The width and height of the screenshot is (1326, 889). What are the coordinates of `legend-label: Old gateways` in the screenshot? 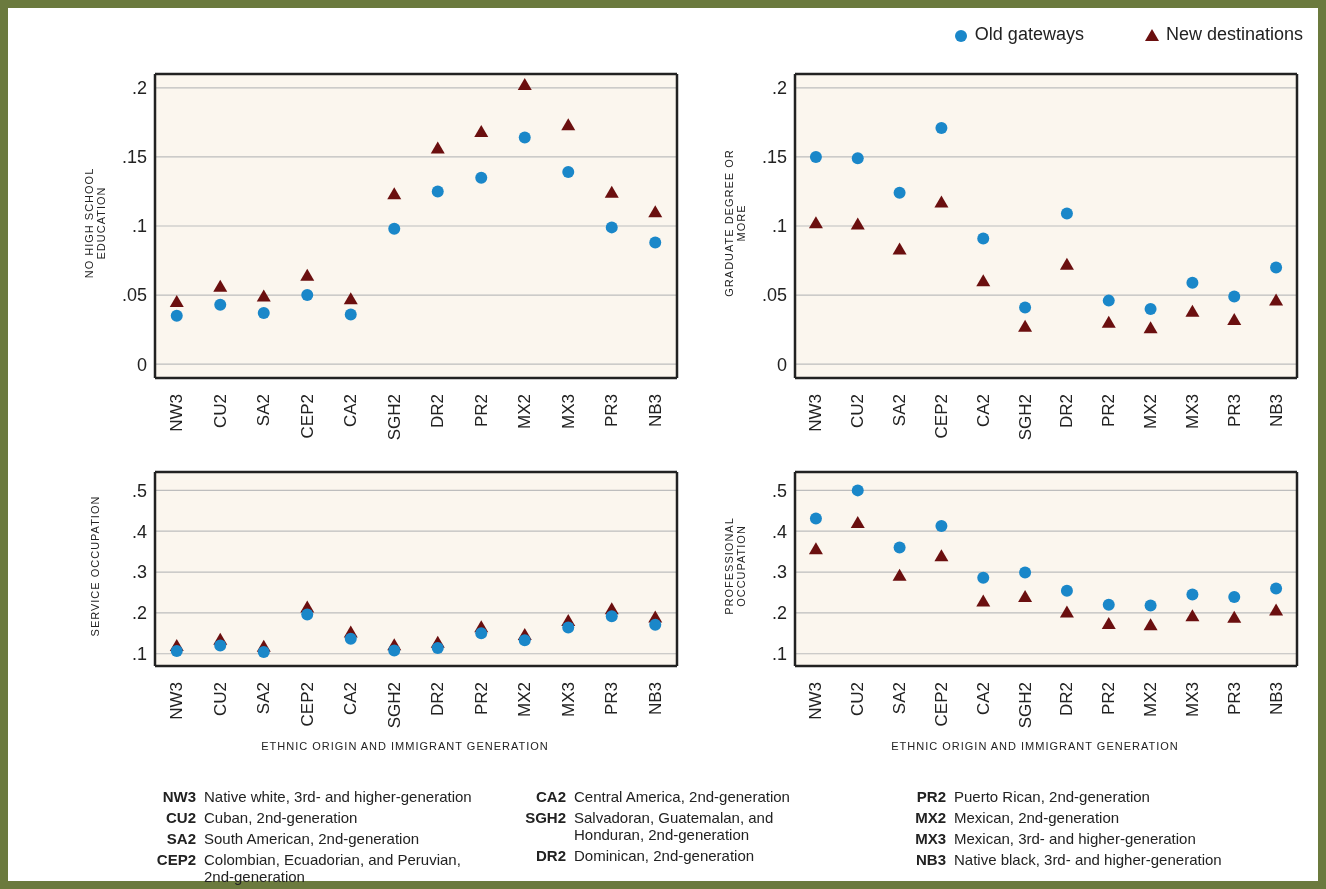 It's located at (1028, 34).